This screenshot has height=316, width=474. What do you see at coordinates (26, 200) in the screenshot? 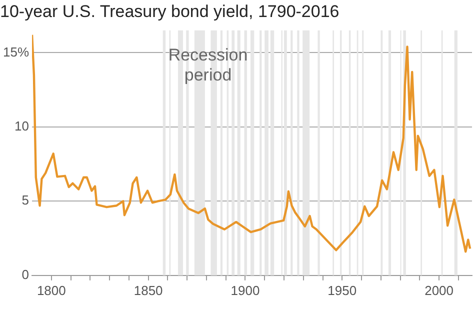
I see `y-tick-label: 5` at bounding box center [26, 200].